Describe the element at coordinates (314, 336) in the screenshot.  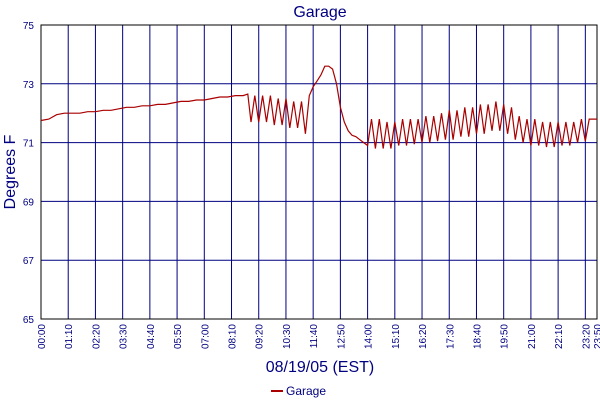
I see `x-tick-label: 11:40` at that location.